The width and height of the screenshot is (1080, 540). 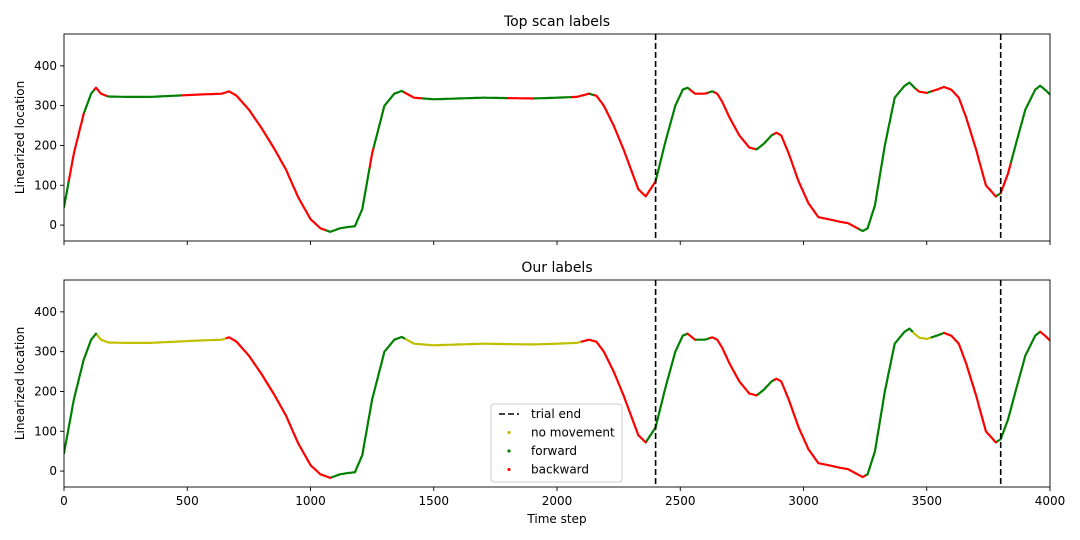 What do you see at coordinates (1050, 501) in the screenshot?
I see `x-tick-label: 4000` at bounding box center [1050, 501].